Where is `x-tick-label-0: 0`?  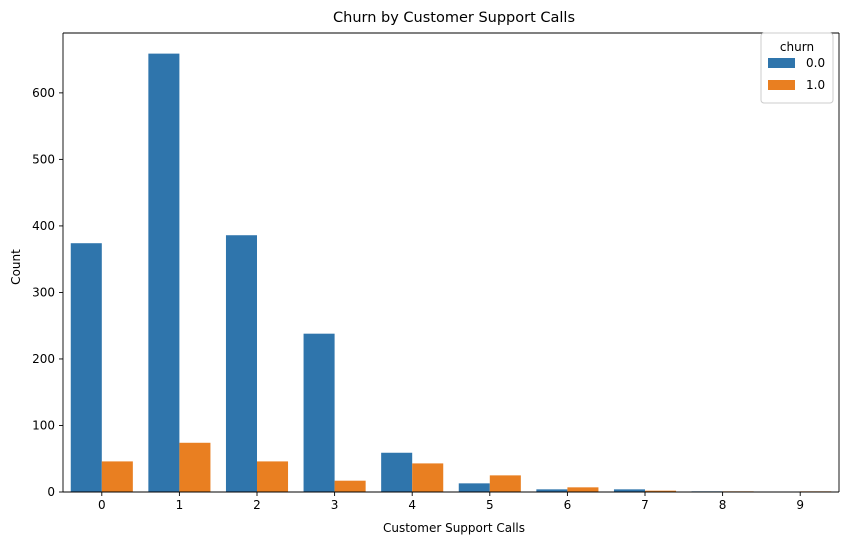 x-tick-label-0: 0 is located at coordinates (102, 505).